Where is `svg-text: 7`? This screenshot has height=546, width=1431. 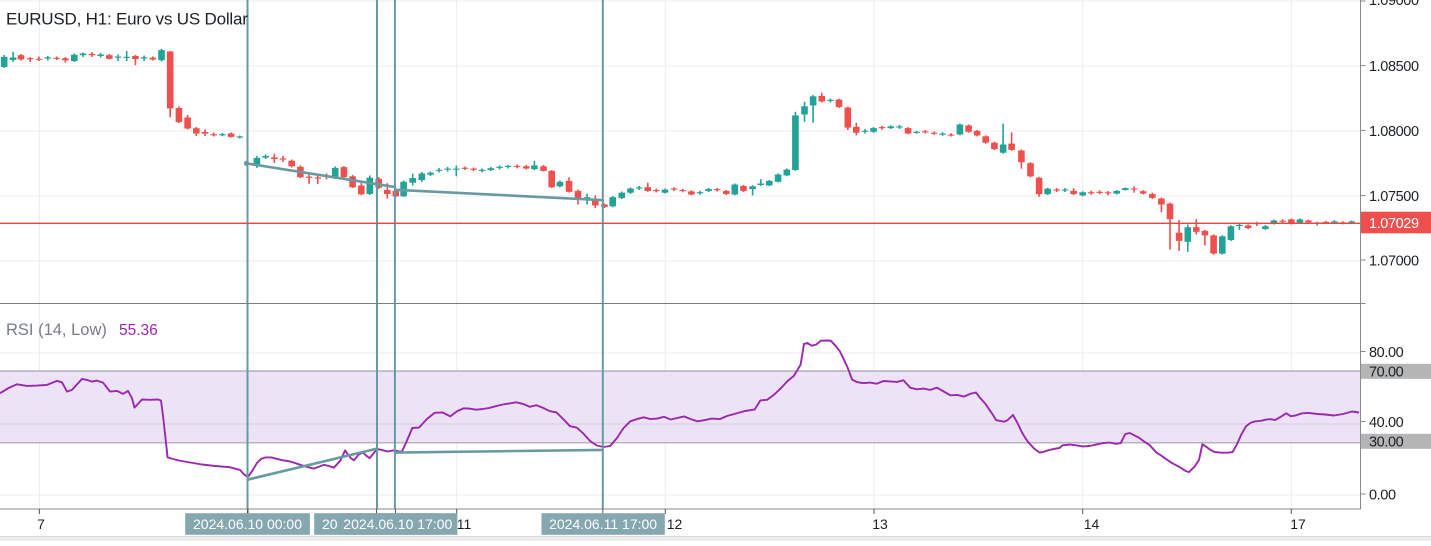 svg-text: 7 is located at coordinates (41, 524).